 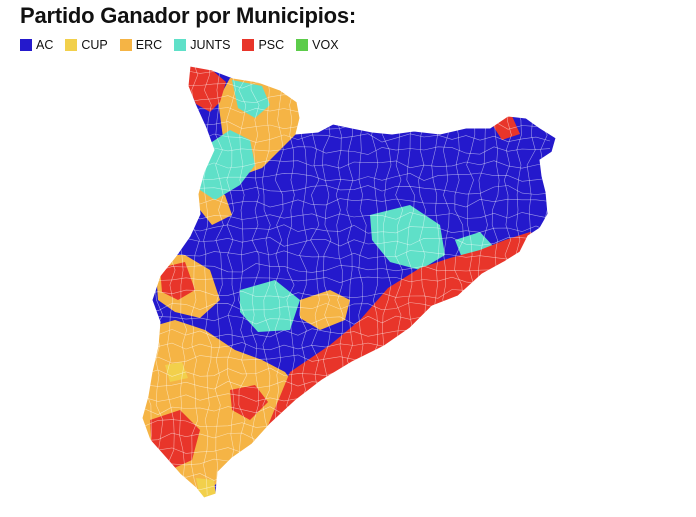 What do you see at coordinates (188, 15) in the screenshot?
I see `page-title: Partido Ganador por Municipios:` at bounding box center [188, 15].